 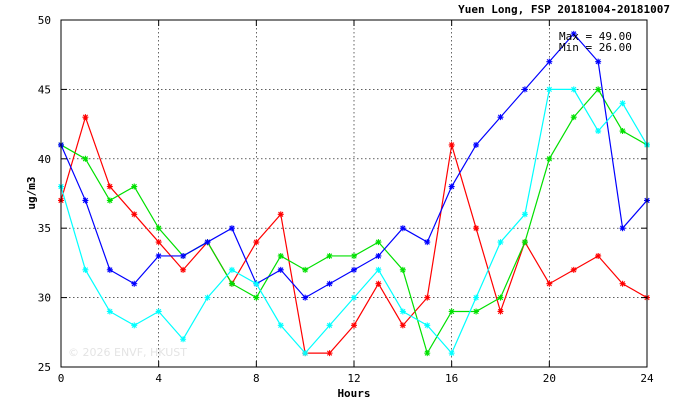 I want to click on y-tick-label: 25, so click(x=44, y=367).